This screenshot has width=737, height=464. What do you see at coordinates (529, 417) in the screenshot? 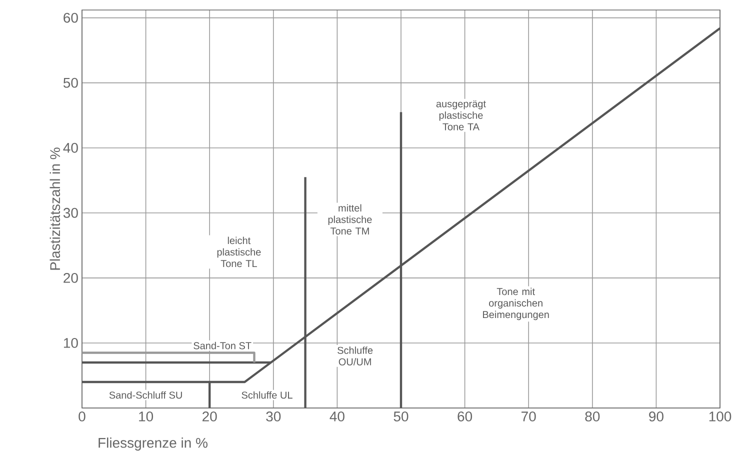
I see `x-tick-label: 70` at bounding box center [529, 417].